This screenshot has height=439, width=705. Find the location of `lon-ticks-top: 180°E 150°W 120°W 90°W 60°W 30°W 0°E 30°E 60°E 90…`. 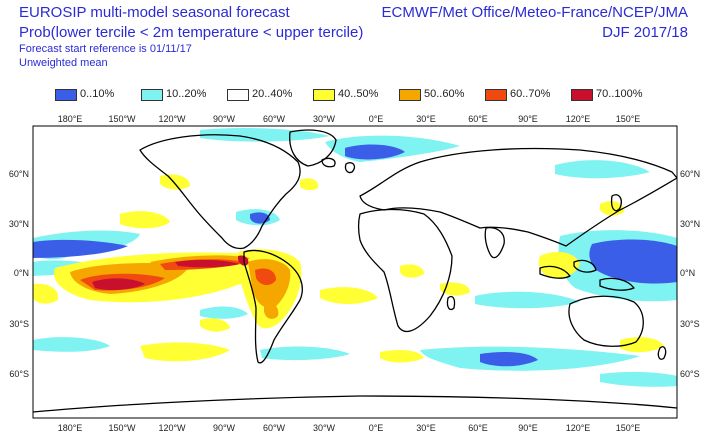

lon-ticks-top: 180°E 150°W 120°W 90°W 60°W 30°W 0°E 30°E 60°E 90… is located at coordinates (349, 119).